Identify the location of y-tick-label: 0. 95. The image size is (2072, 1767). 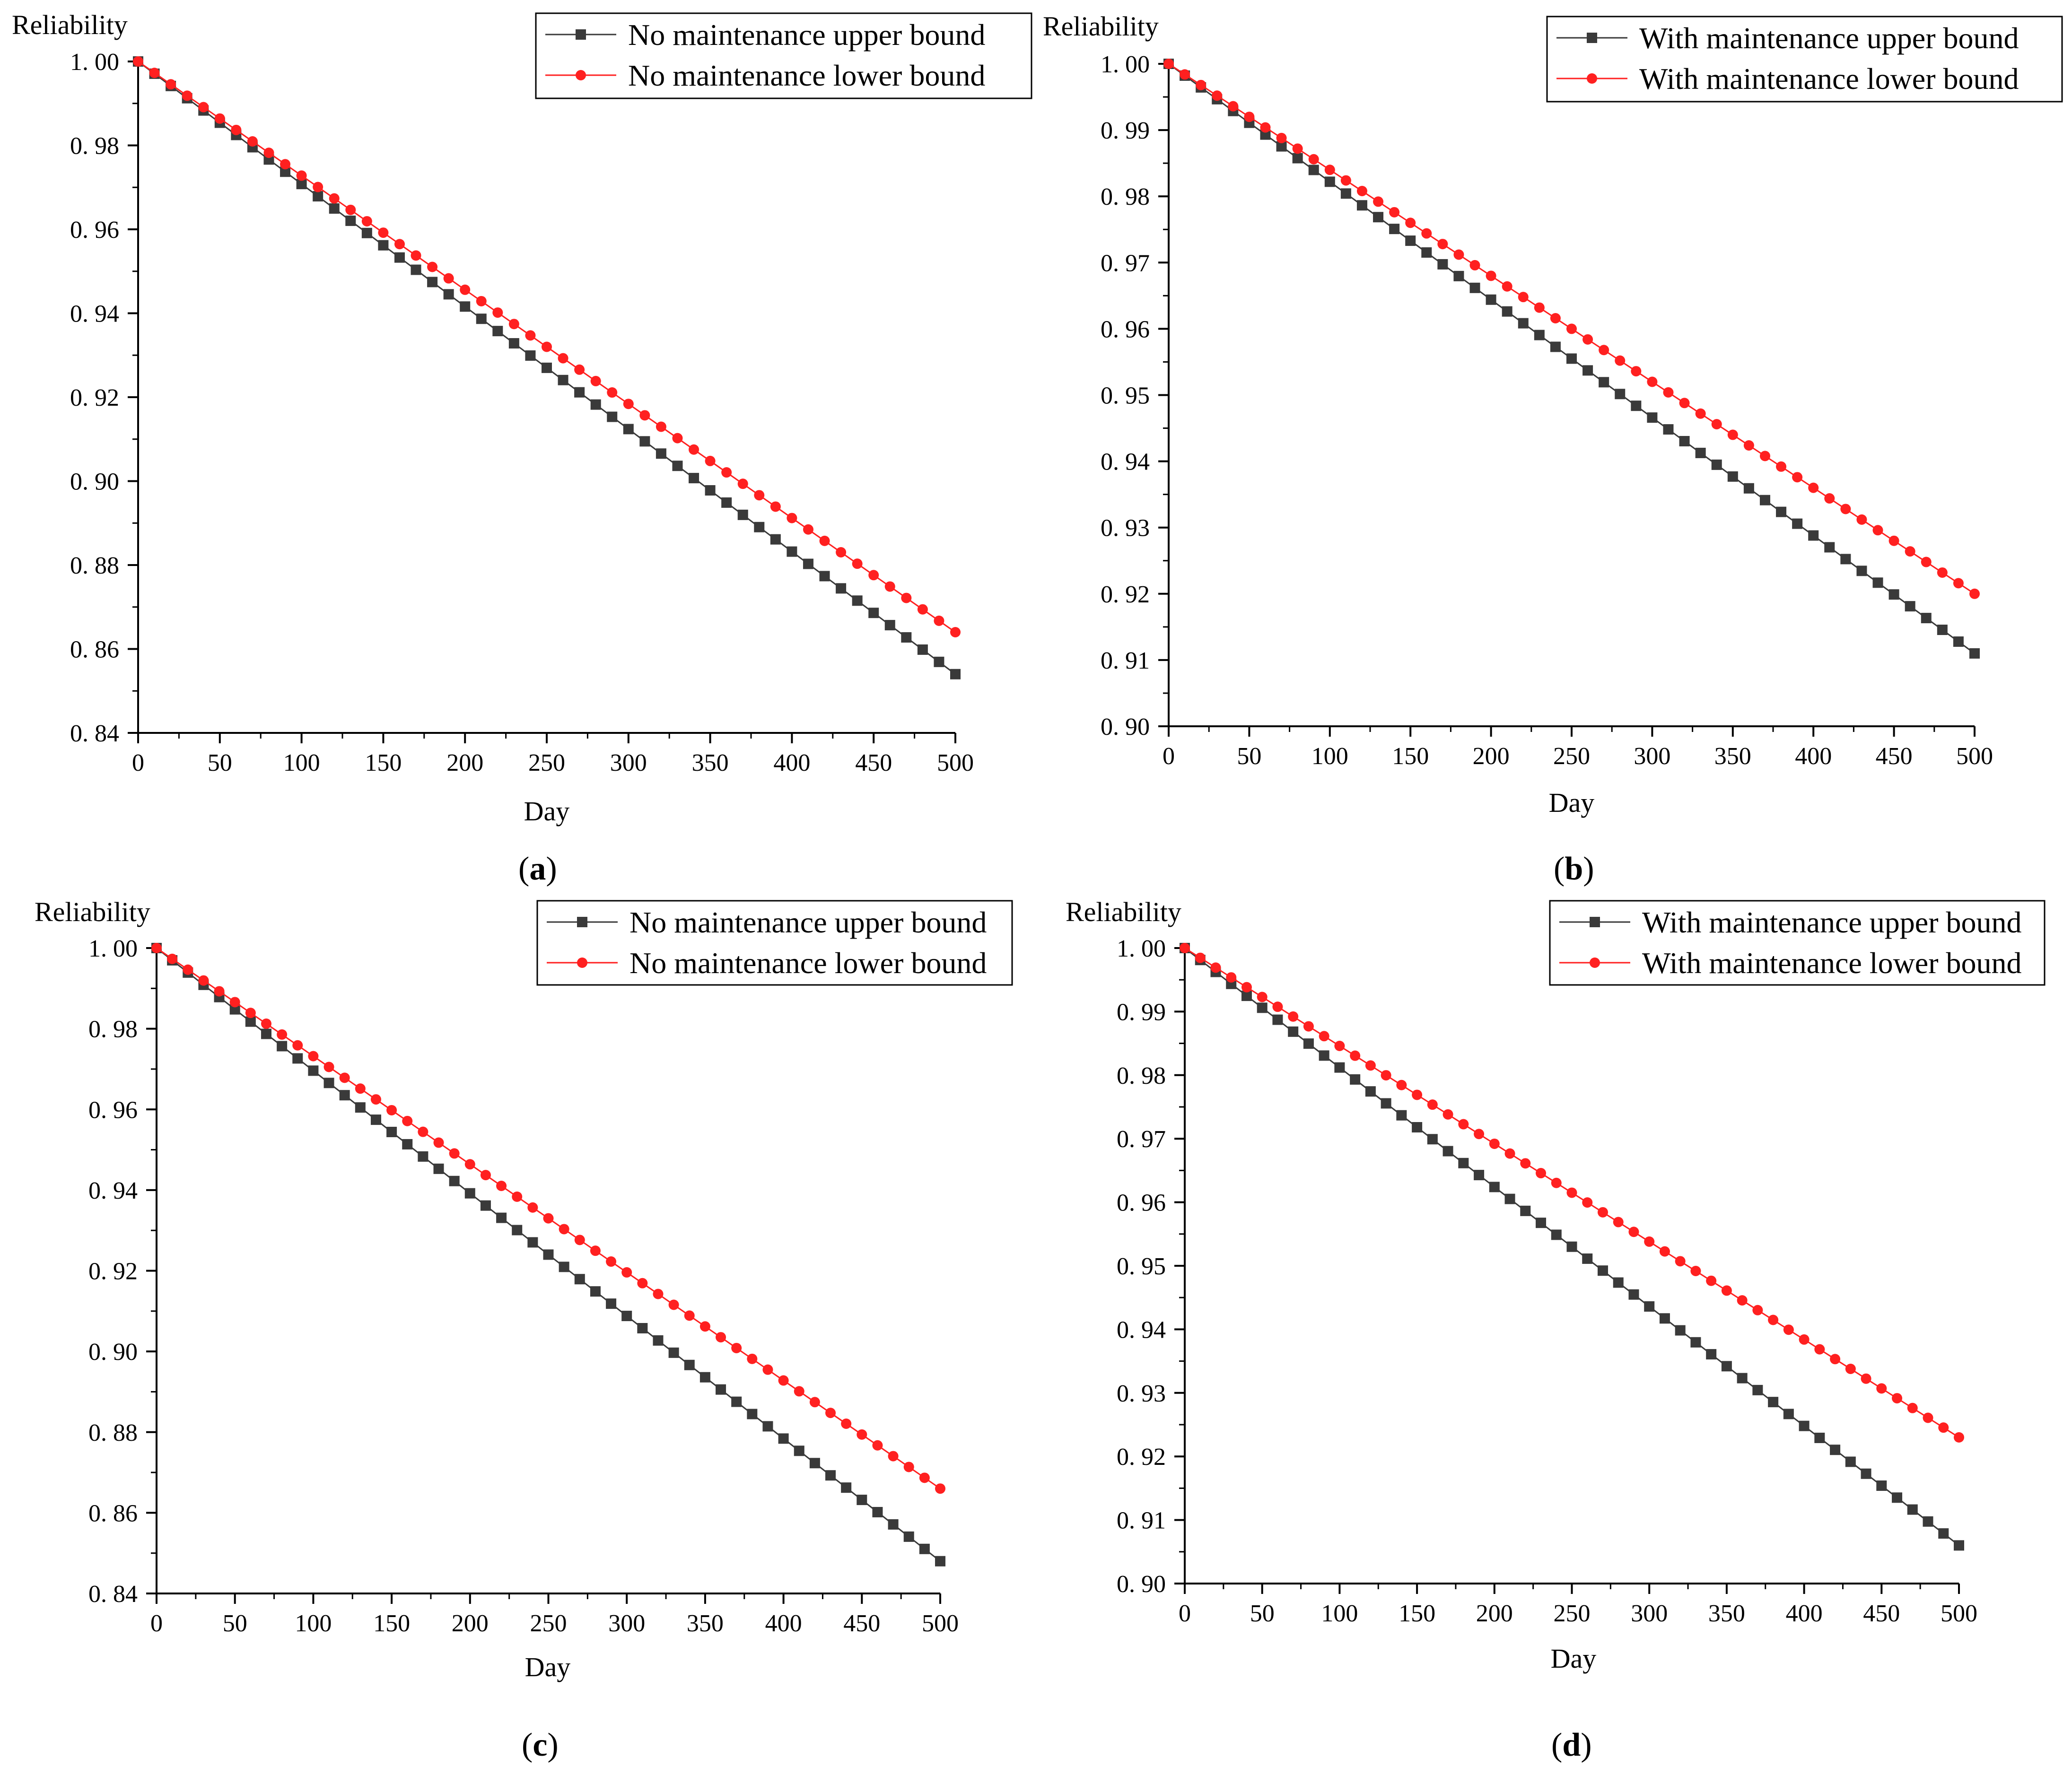
(1141, 1266).